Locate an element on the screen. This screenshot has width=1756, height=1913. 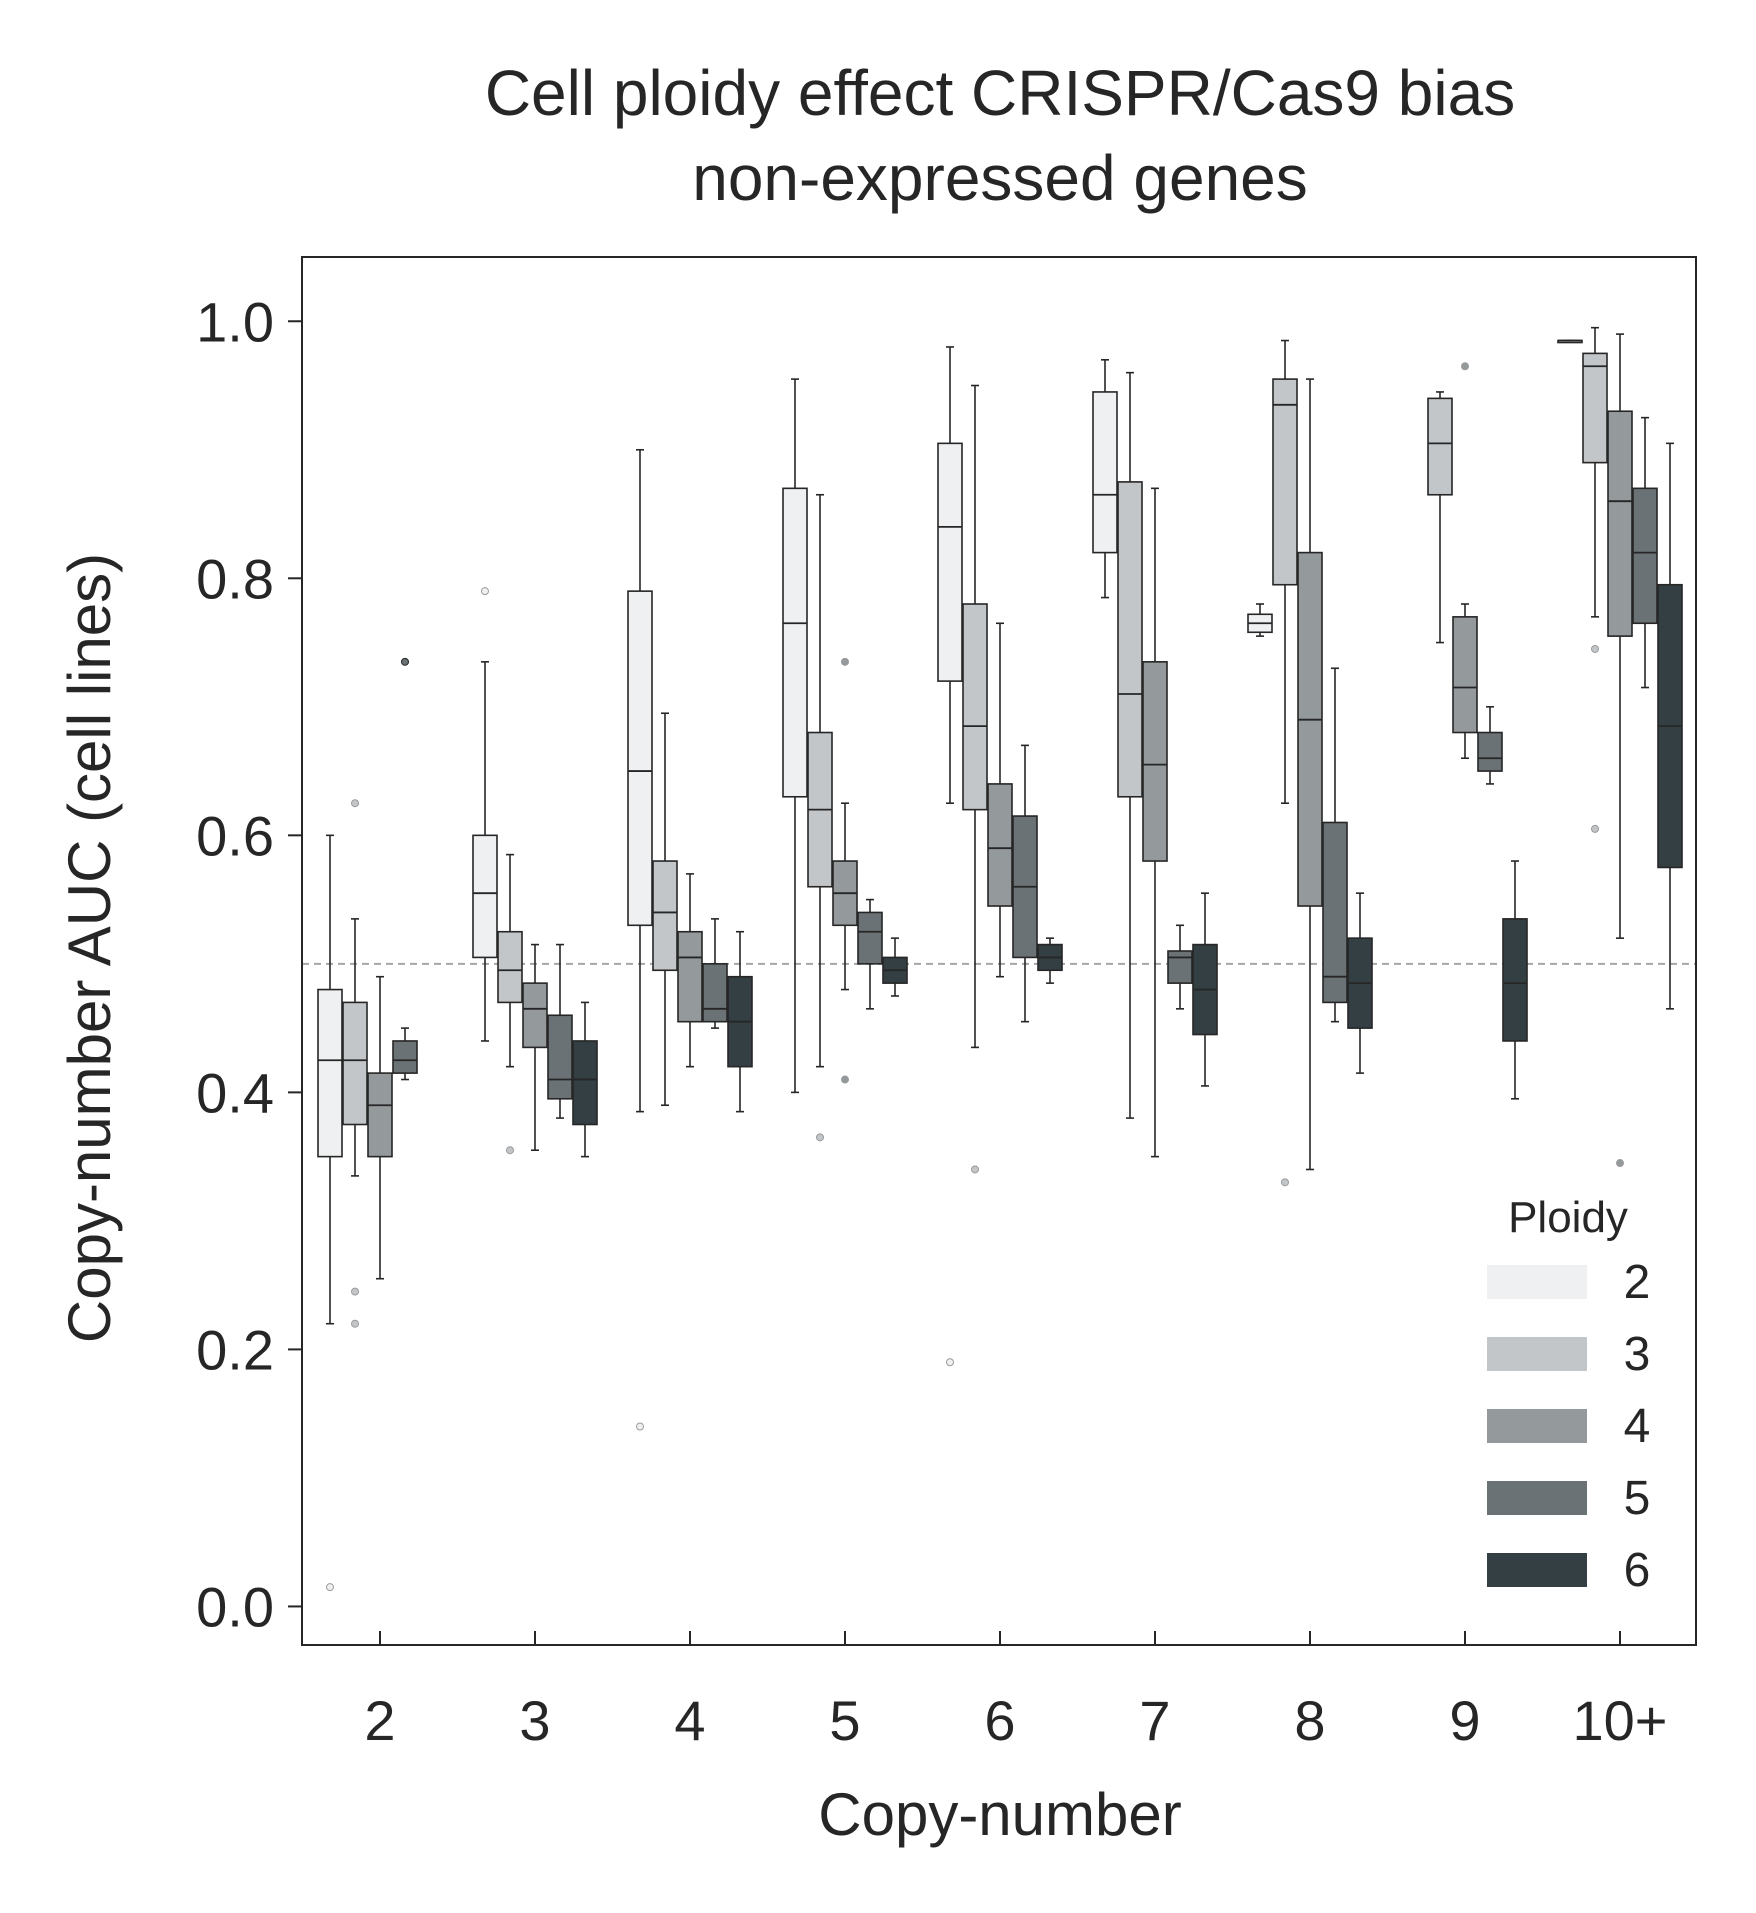
y-axis: 0.0 0.2 0.4 0.6 0.8 1.0 is located at coordinates (249, 964).